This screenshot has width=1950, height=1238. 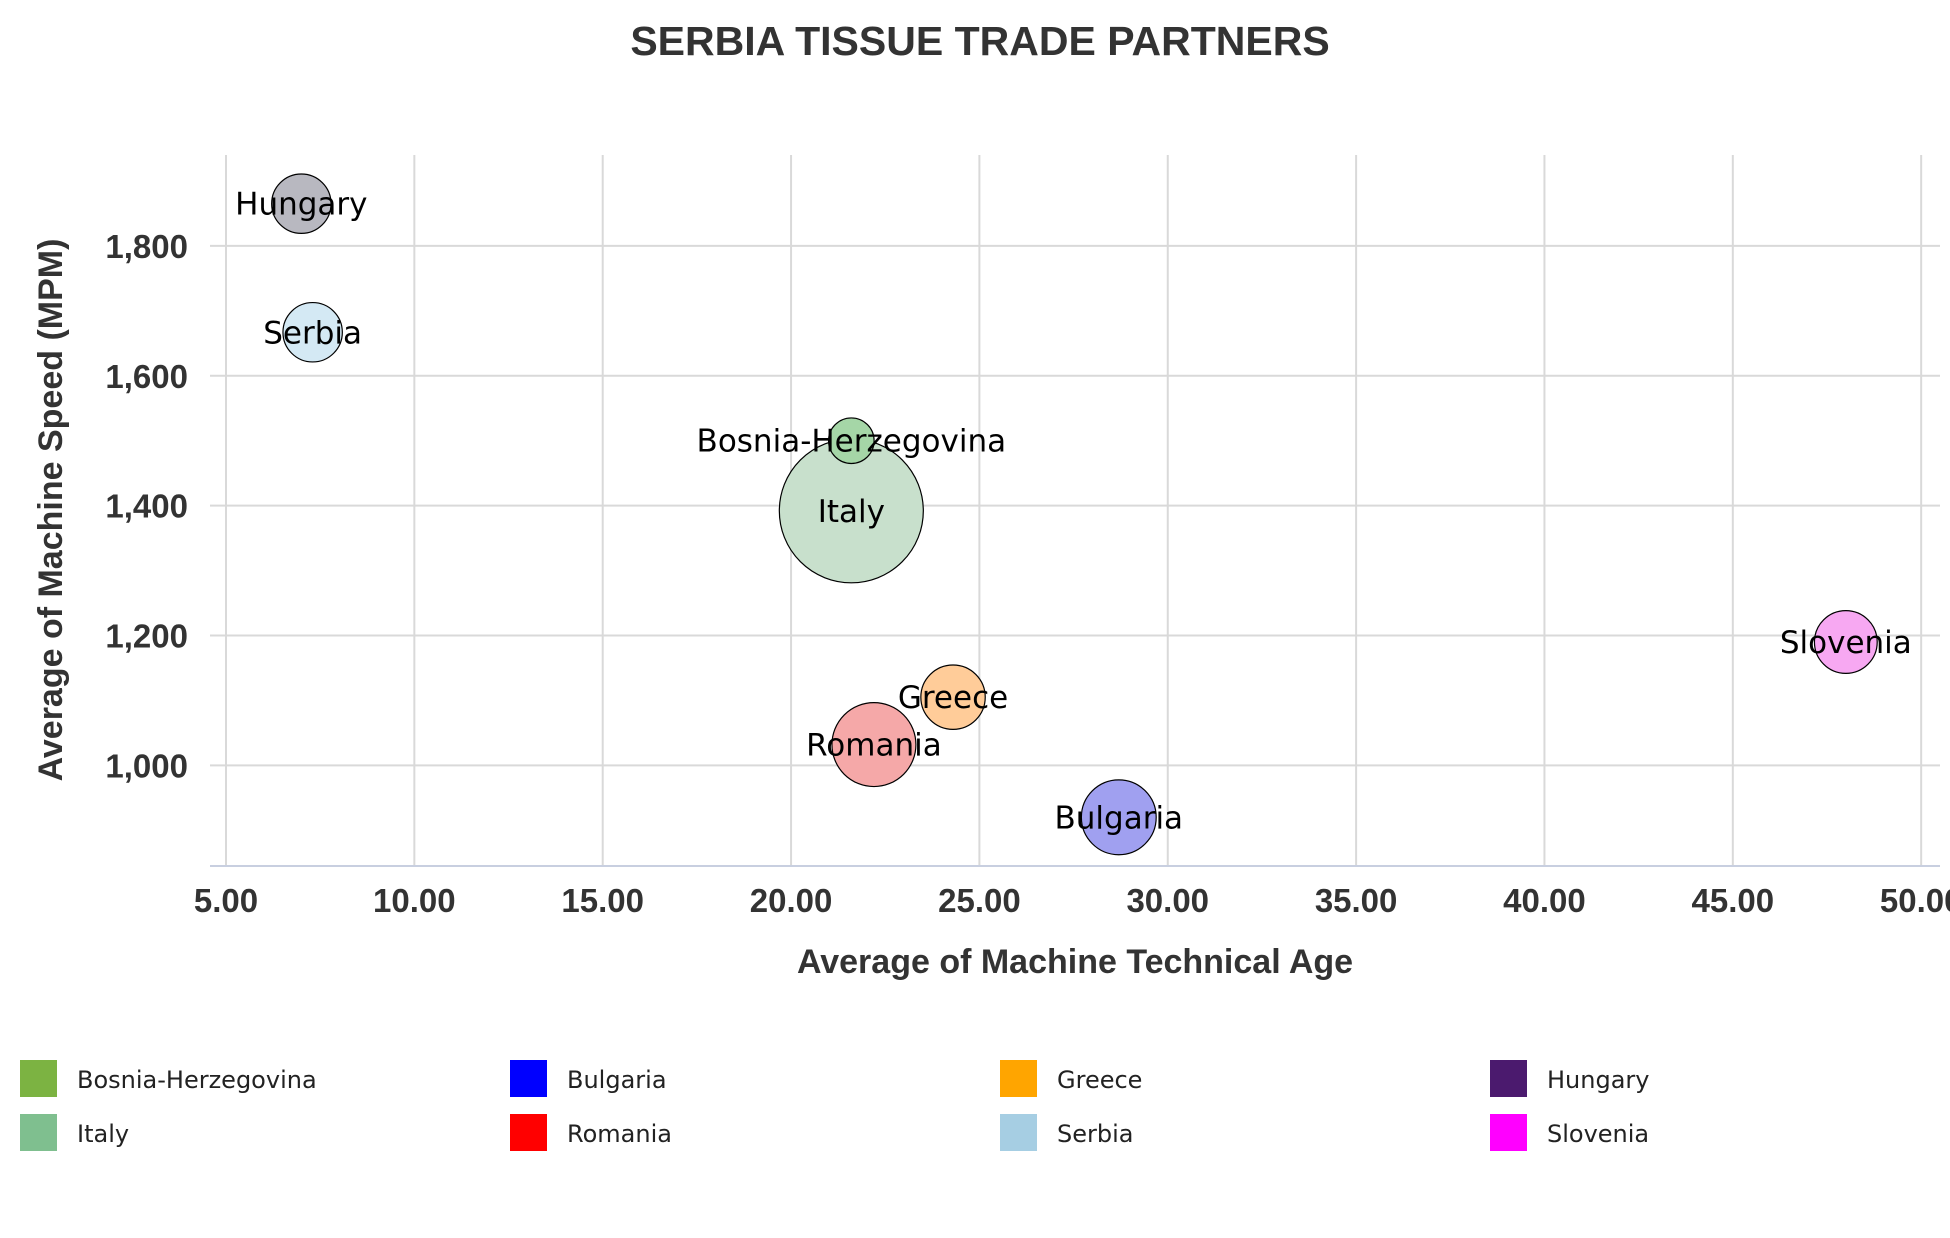 What do you see at coordinates (1733, 900) in the screenshot?
I see `x-tick-label: 45.00` at bounding box center [1733, 900].